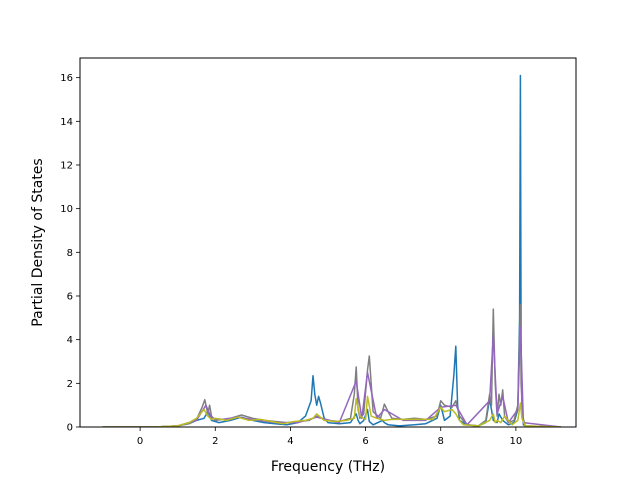 The height and width of the screenshot is (480, 640). What do you see at coordinates (140, 441) in the screenshot?
I see `x-tick-label: 0` at bounding box center [140, 441].